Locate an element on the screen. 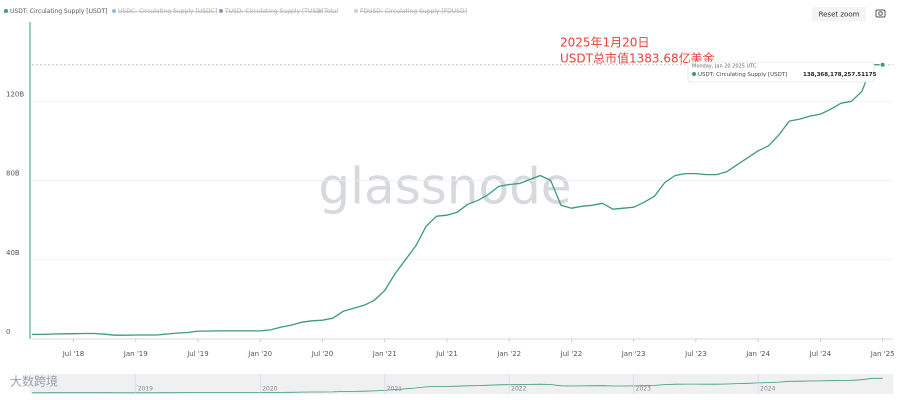 The height and width of the screenshot is (400, 900). screenshot-icon is located at coordinates (880, 13).